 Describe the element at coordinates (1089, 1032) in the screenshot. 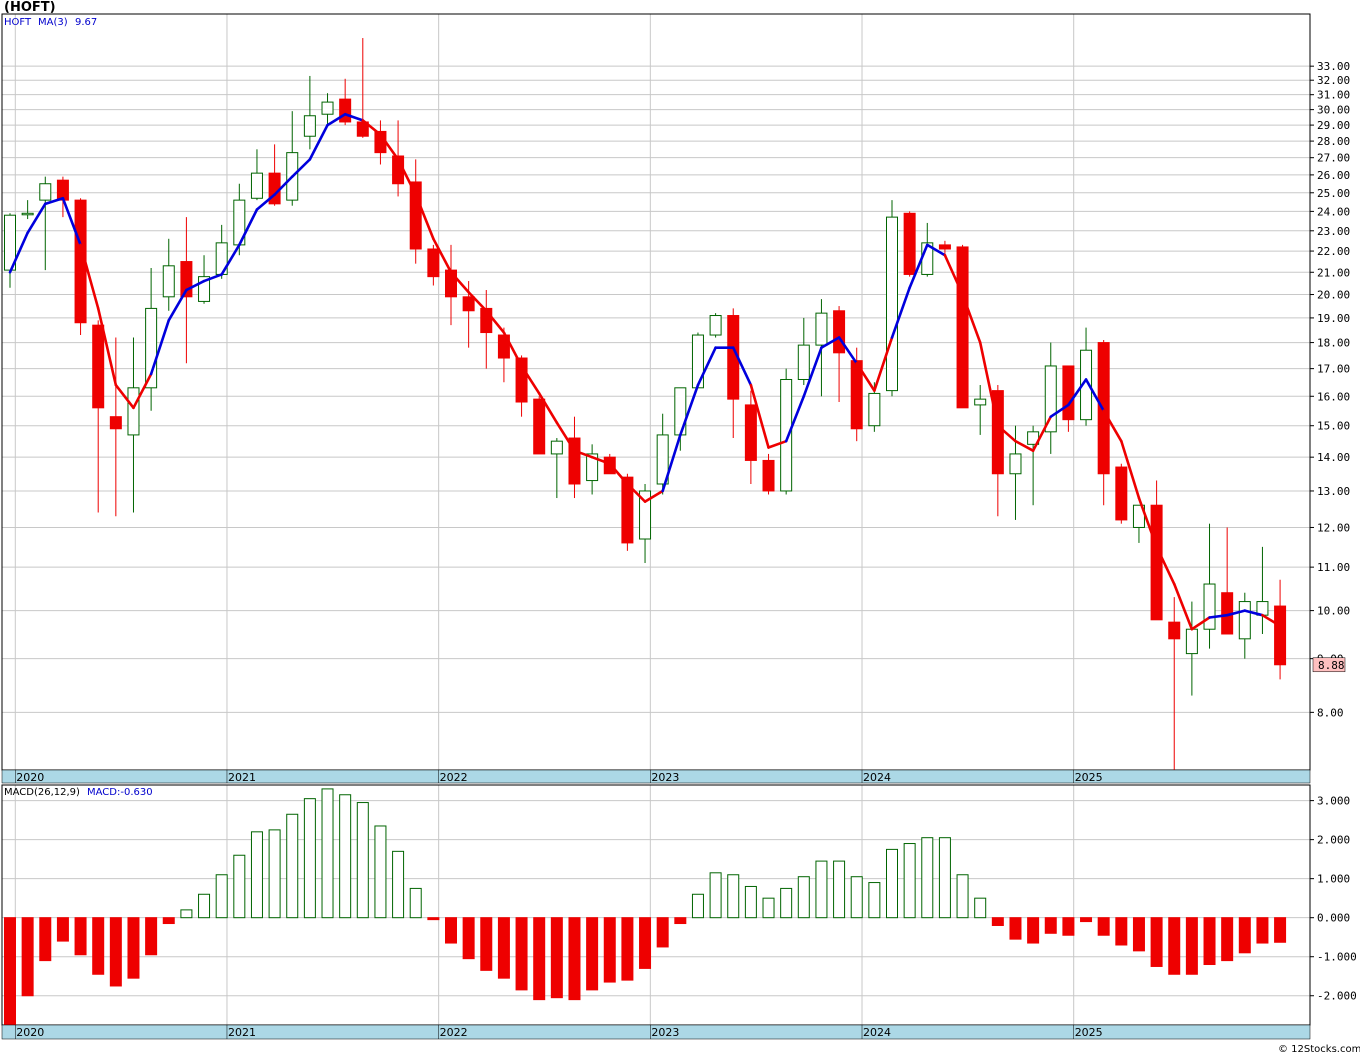

I see `macd-year-label: 2025` at that location.